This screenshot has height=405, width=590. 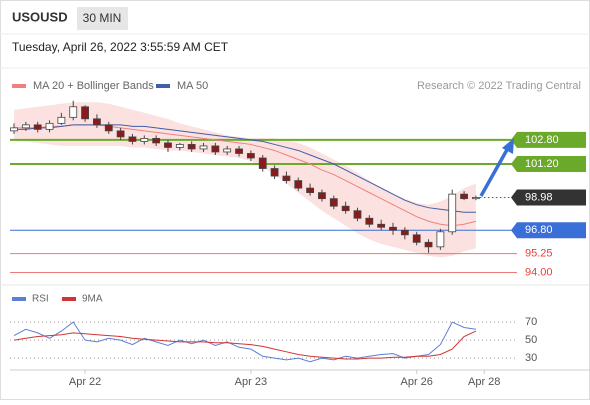 What do you see at coordinates (542, 140) in the screenshot?
I see `level-label: 102.80` at bounding box center [542, 140].